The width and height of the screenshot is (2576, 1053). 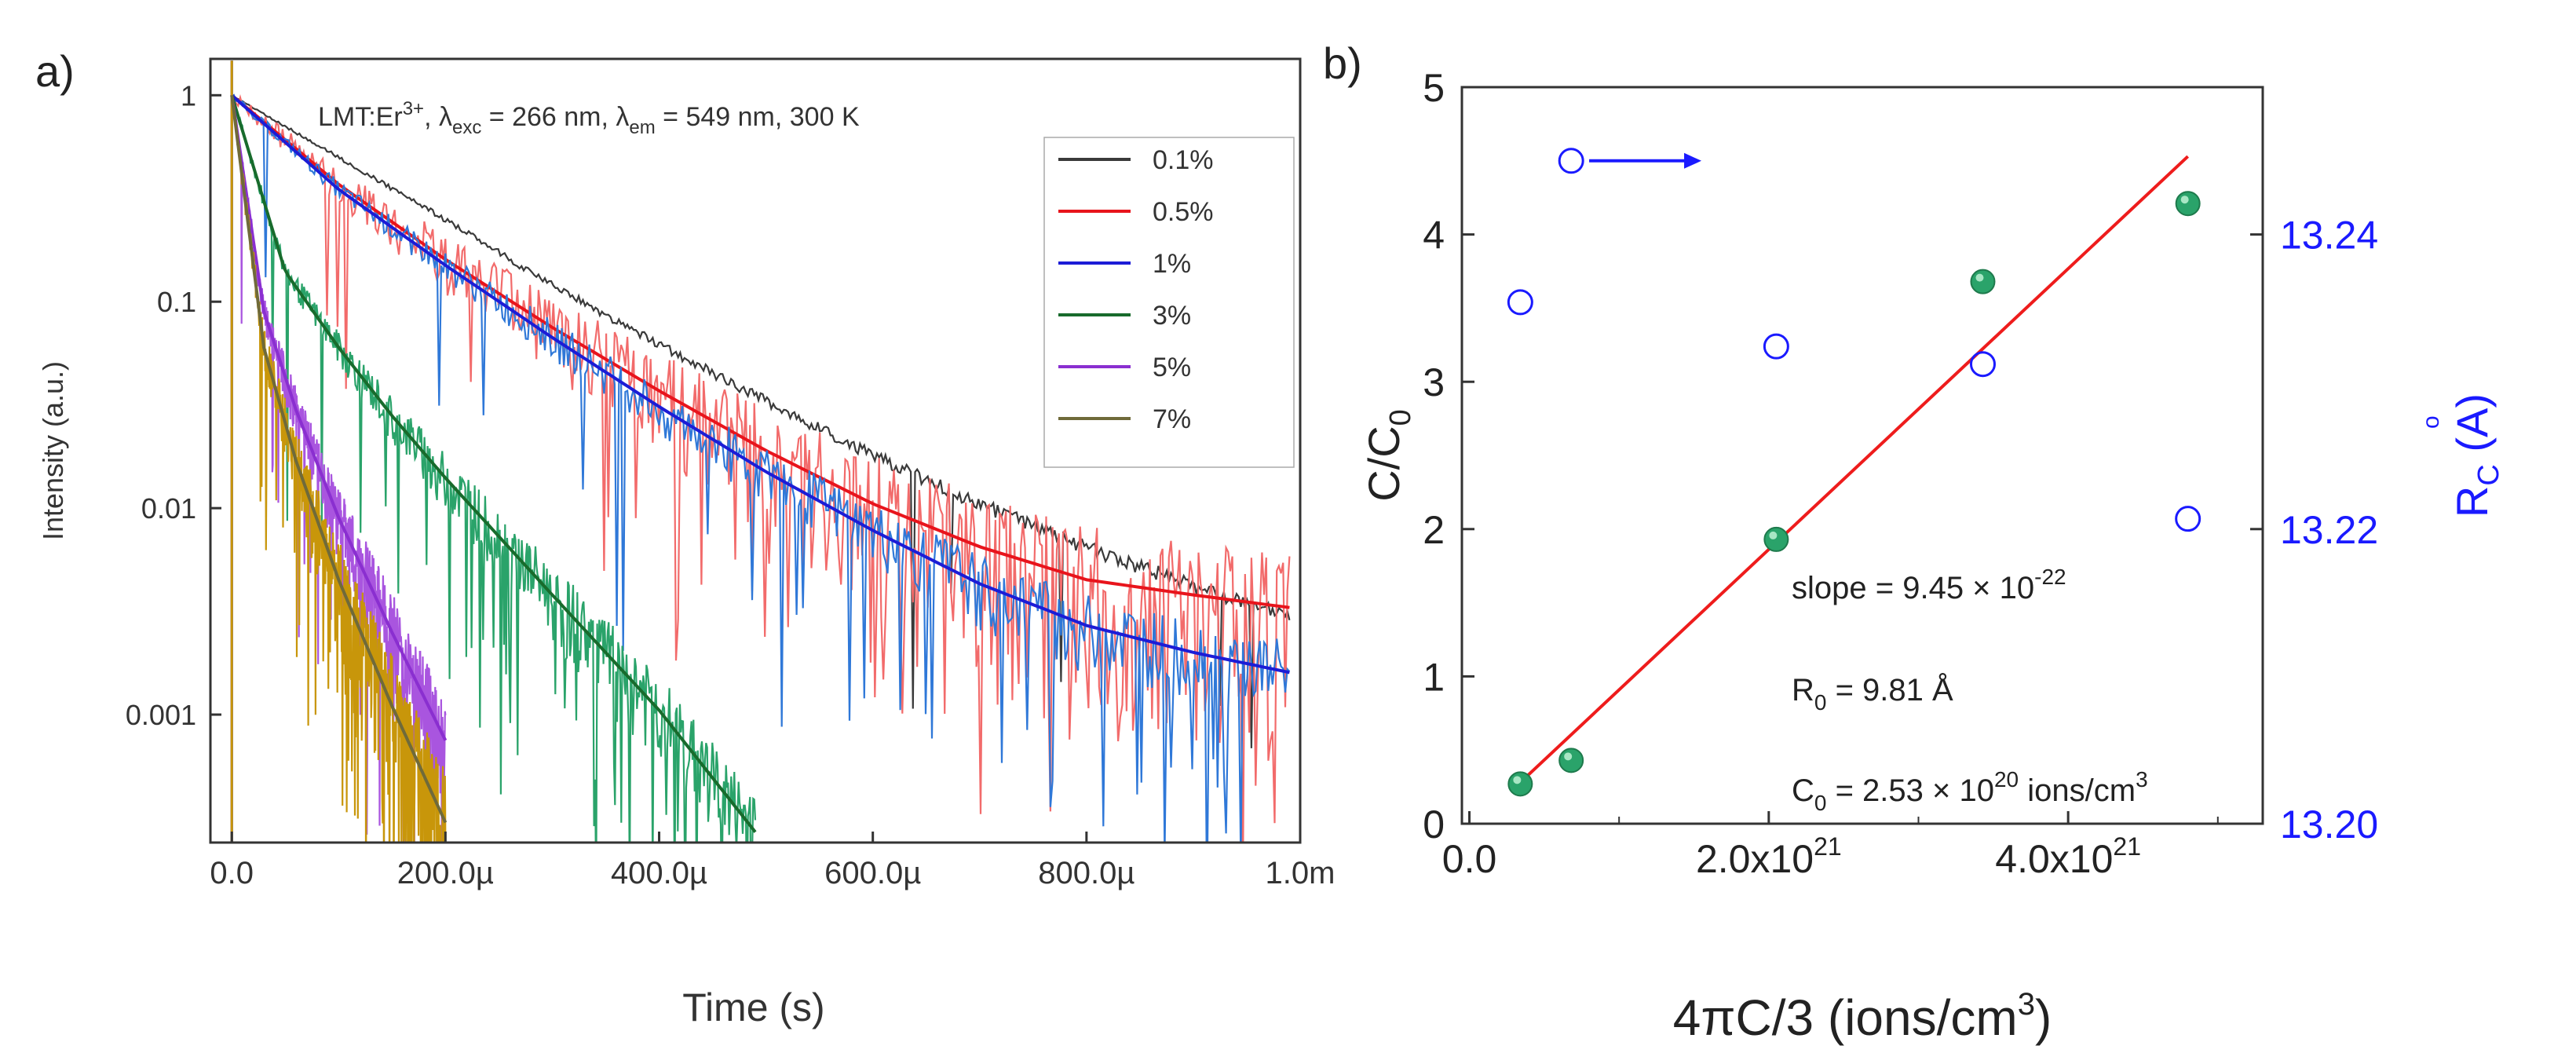 What do you see at coordinates (2476, 455) in the screenshot?
I see `svg-text: RC (A)` at bounding box center [2476, 455].